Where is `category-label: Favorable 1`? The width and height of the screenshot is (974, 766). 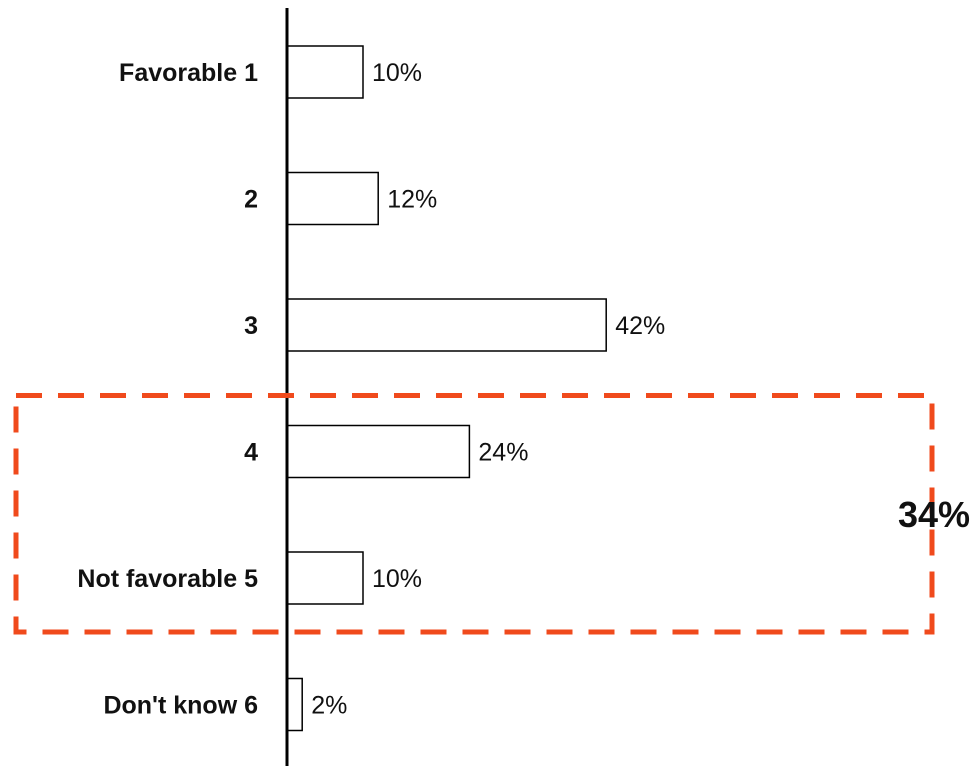 category-label: Favorable 1 is located at coordinates (188, 73).